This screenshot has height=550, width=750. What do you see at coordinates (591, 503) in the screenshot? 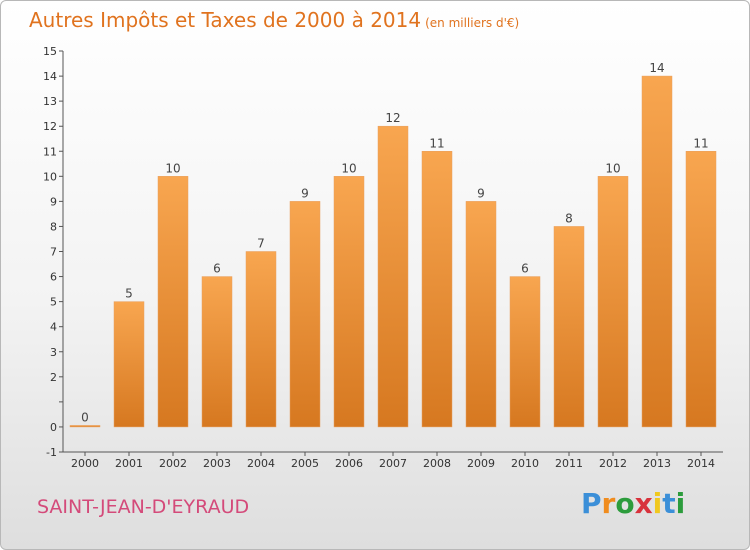
I see `logo-letter: P` at bounding box center [591, 503].